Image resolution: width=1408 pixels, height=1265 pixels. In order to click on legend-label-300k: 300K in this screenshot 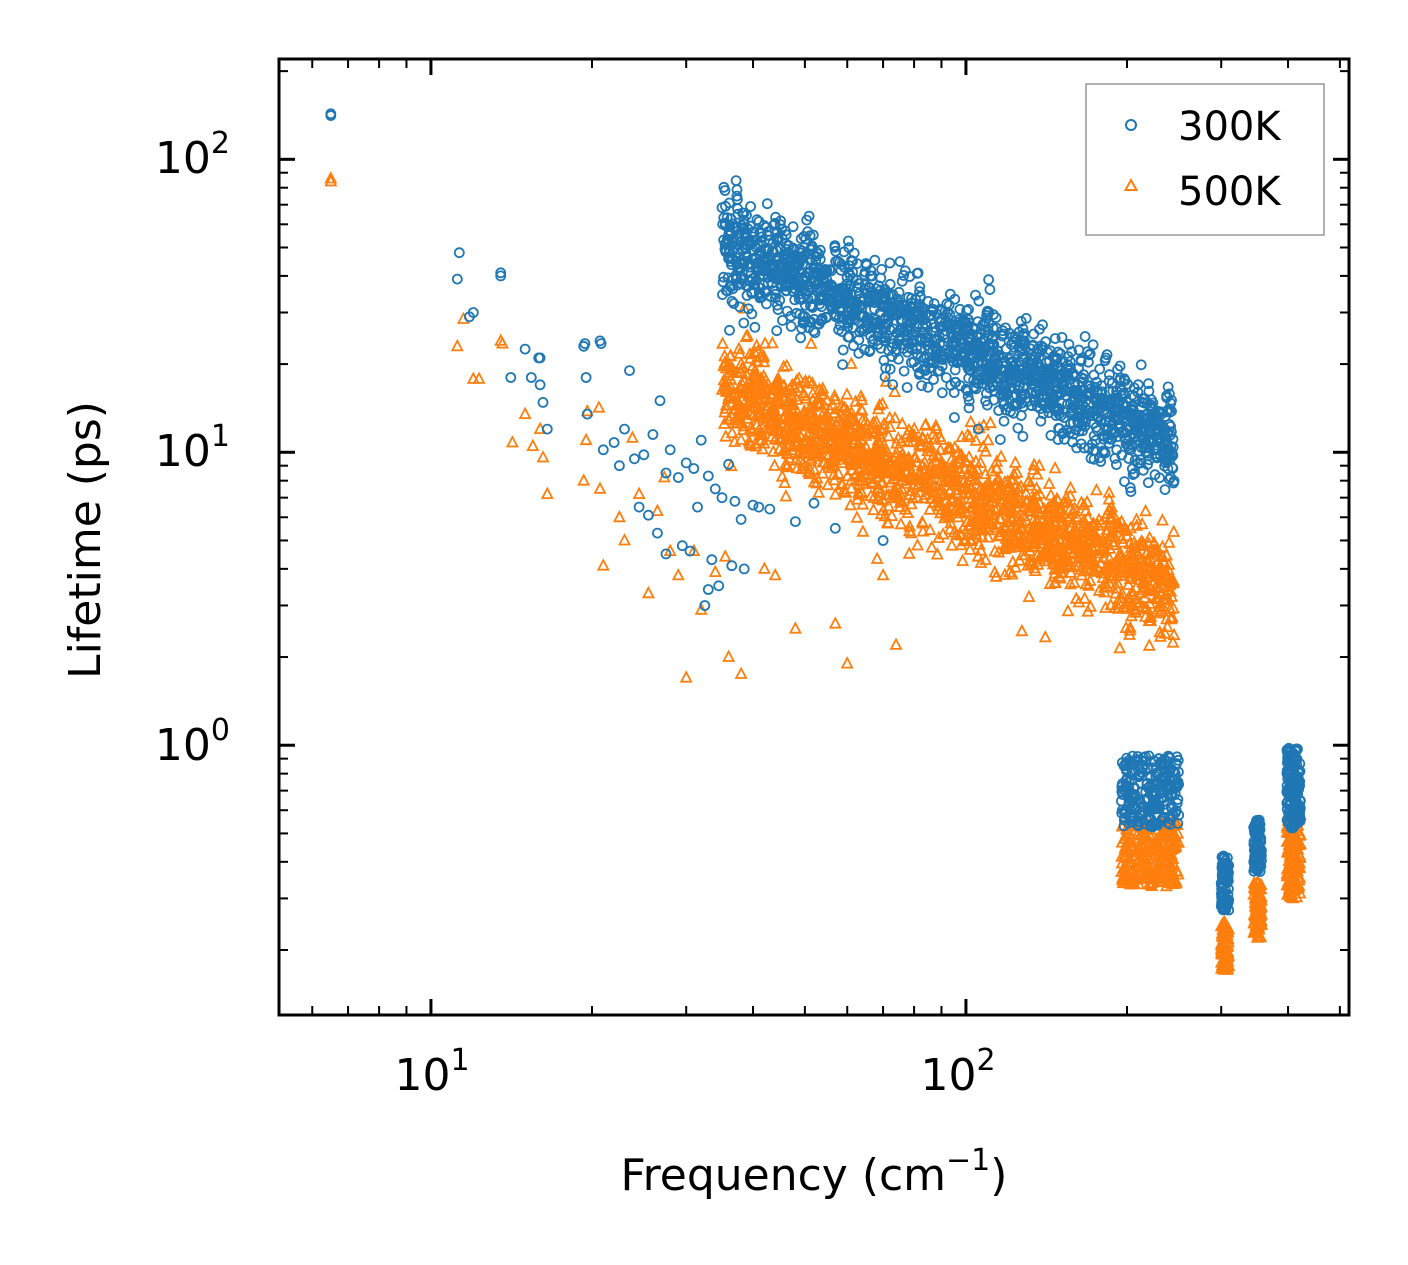, I will do `click(1230, 127)`.